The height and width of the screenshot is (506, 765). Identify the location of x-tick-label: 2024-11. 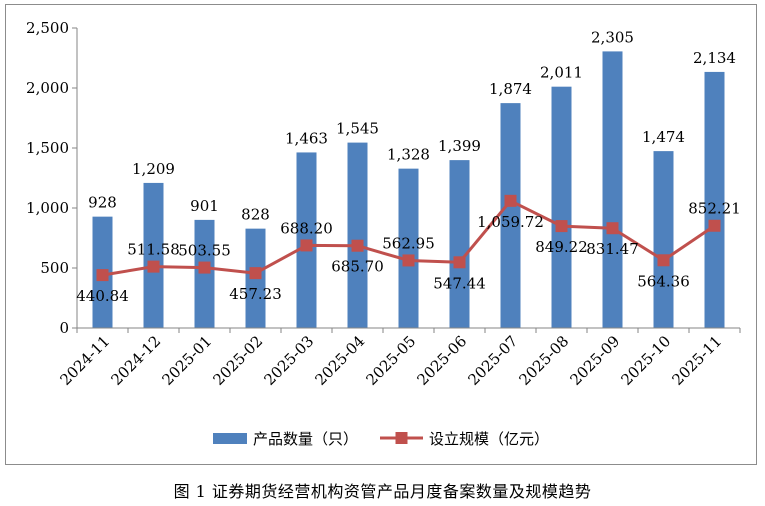
(85, 360).